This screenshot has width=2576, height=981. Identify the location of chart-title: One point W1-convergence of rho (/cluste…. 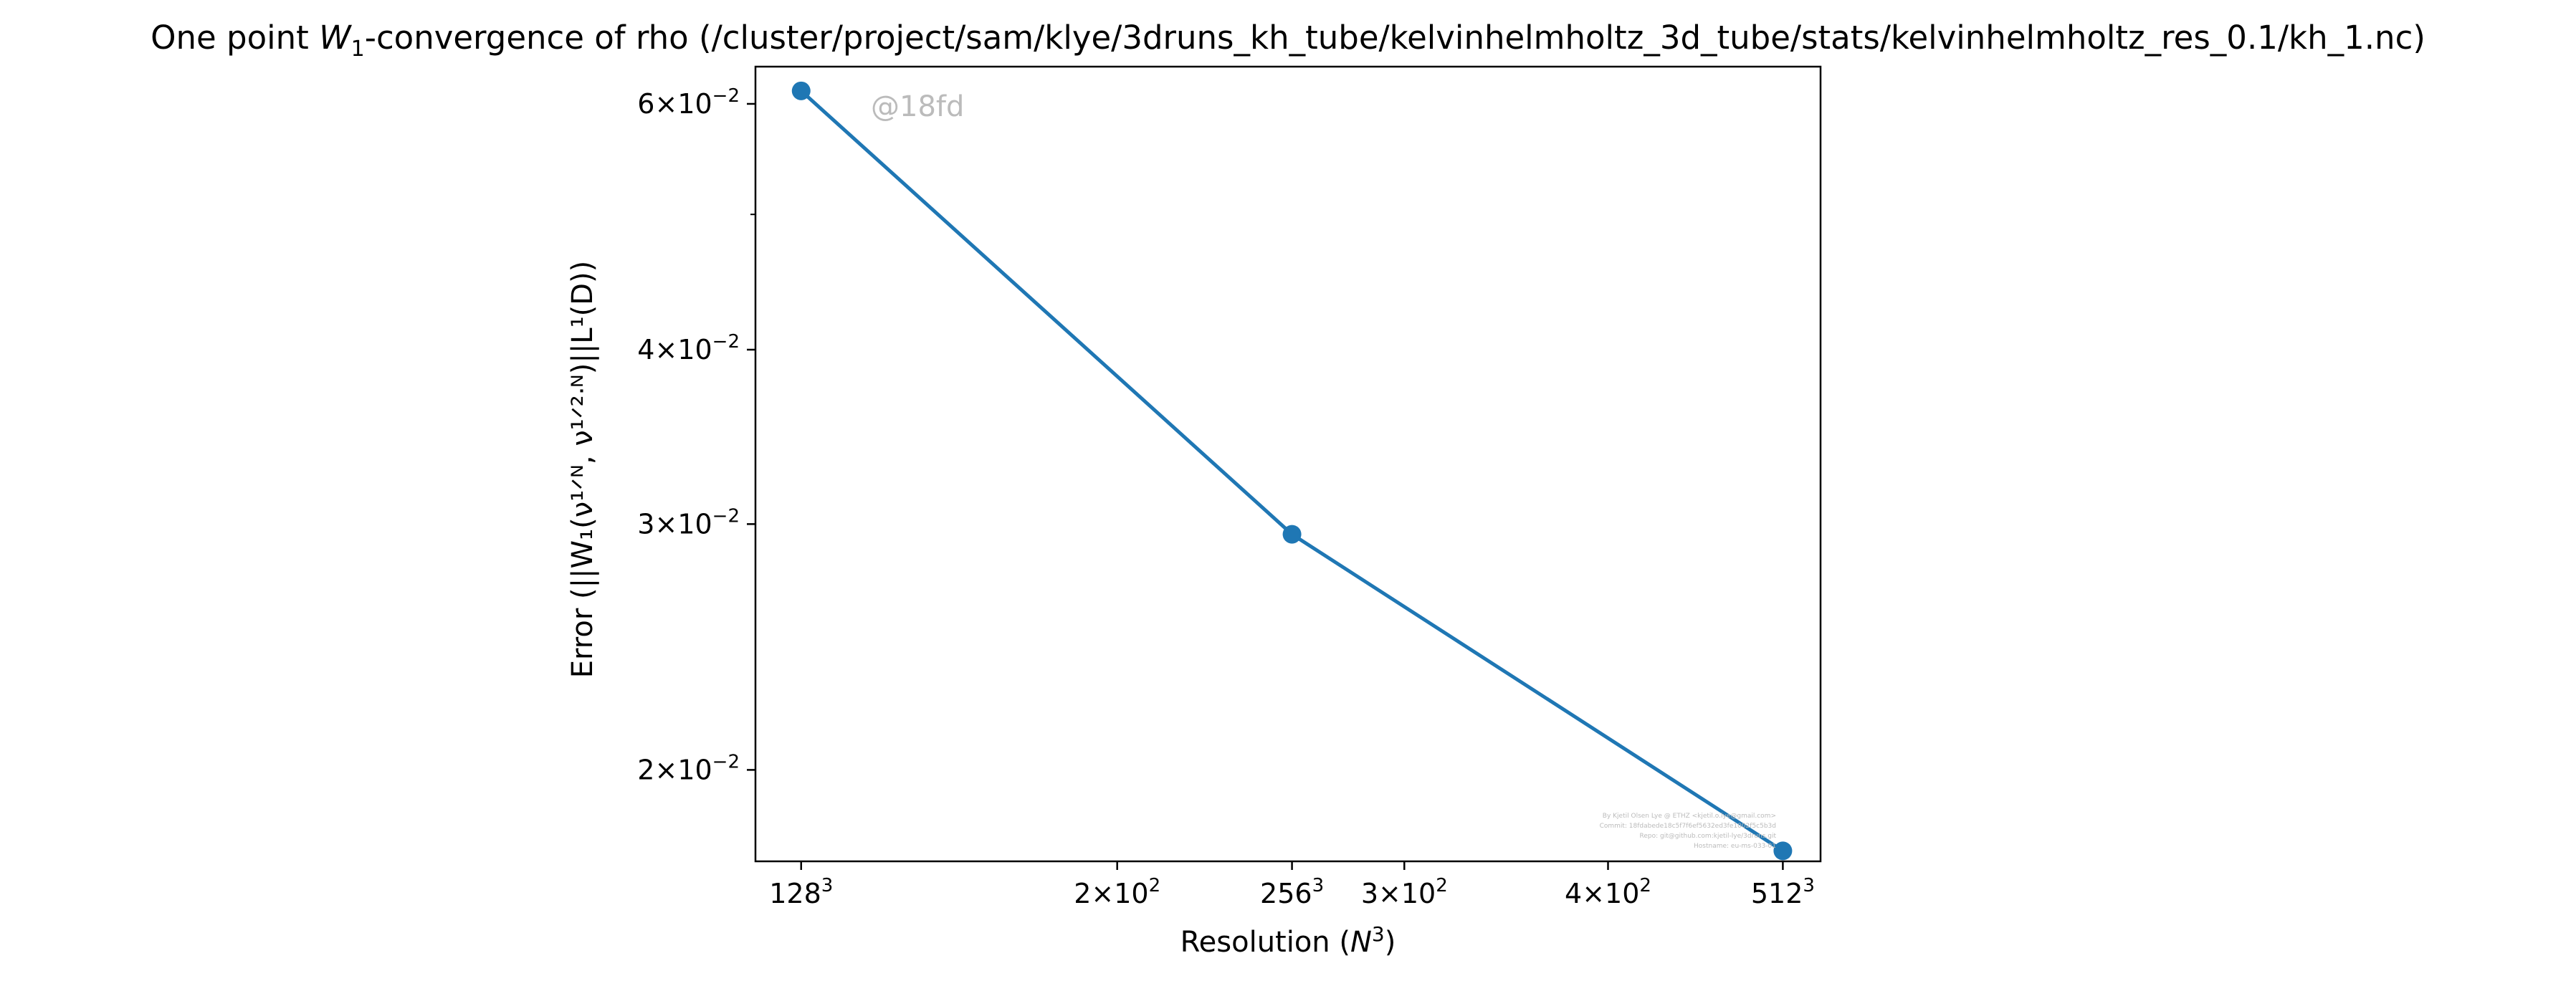
(1288, 40).